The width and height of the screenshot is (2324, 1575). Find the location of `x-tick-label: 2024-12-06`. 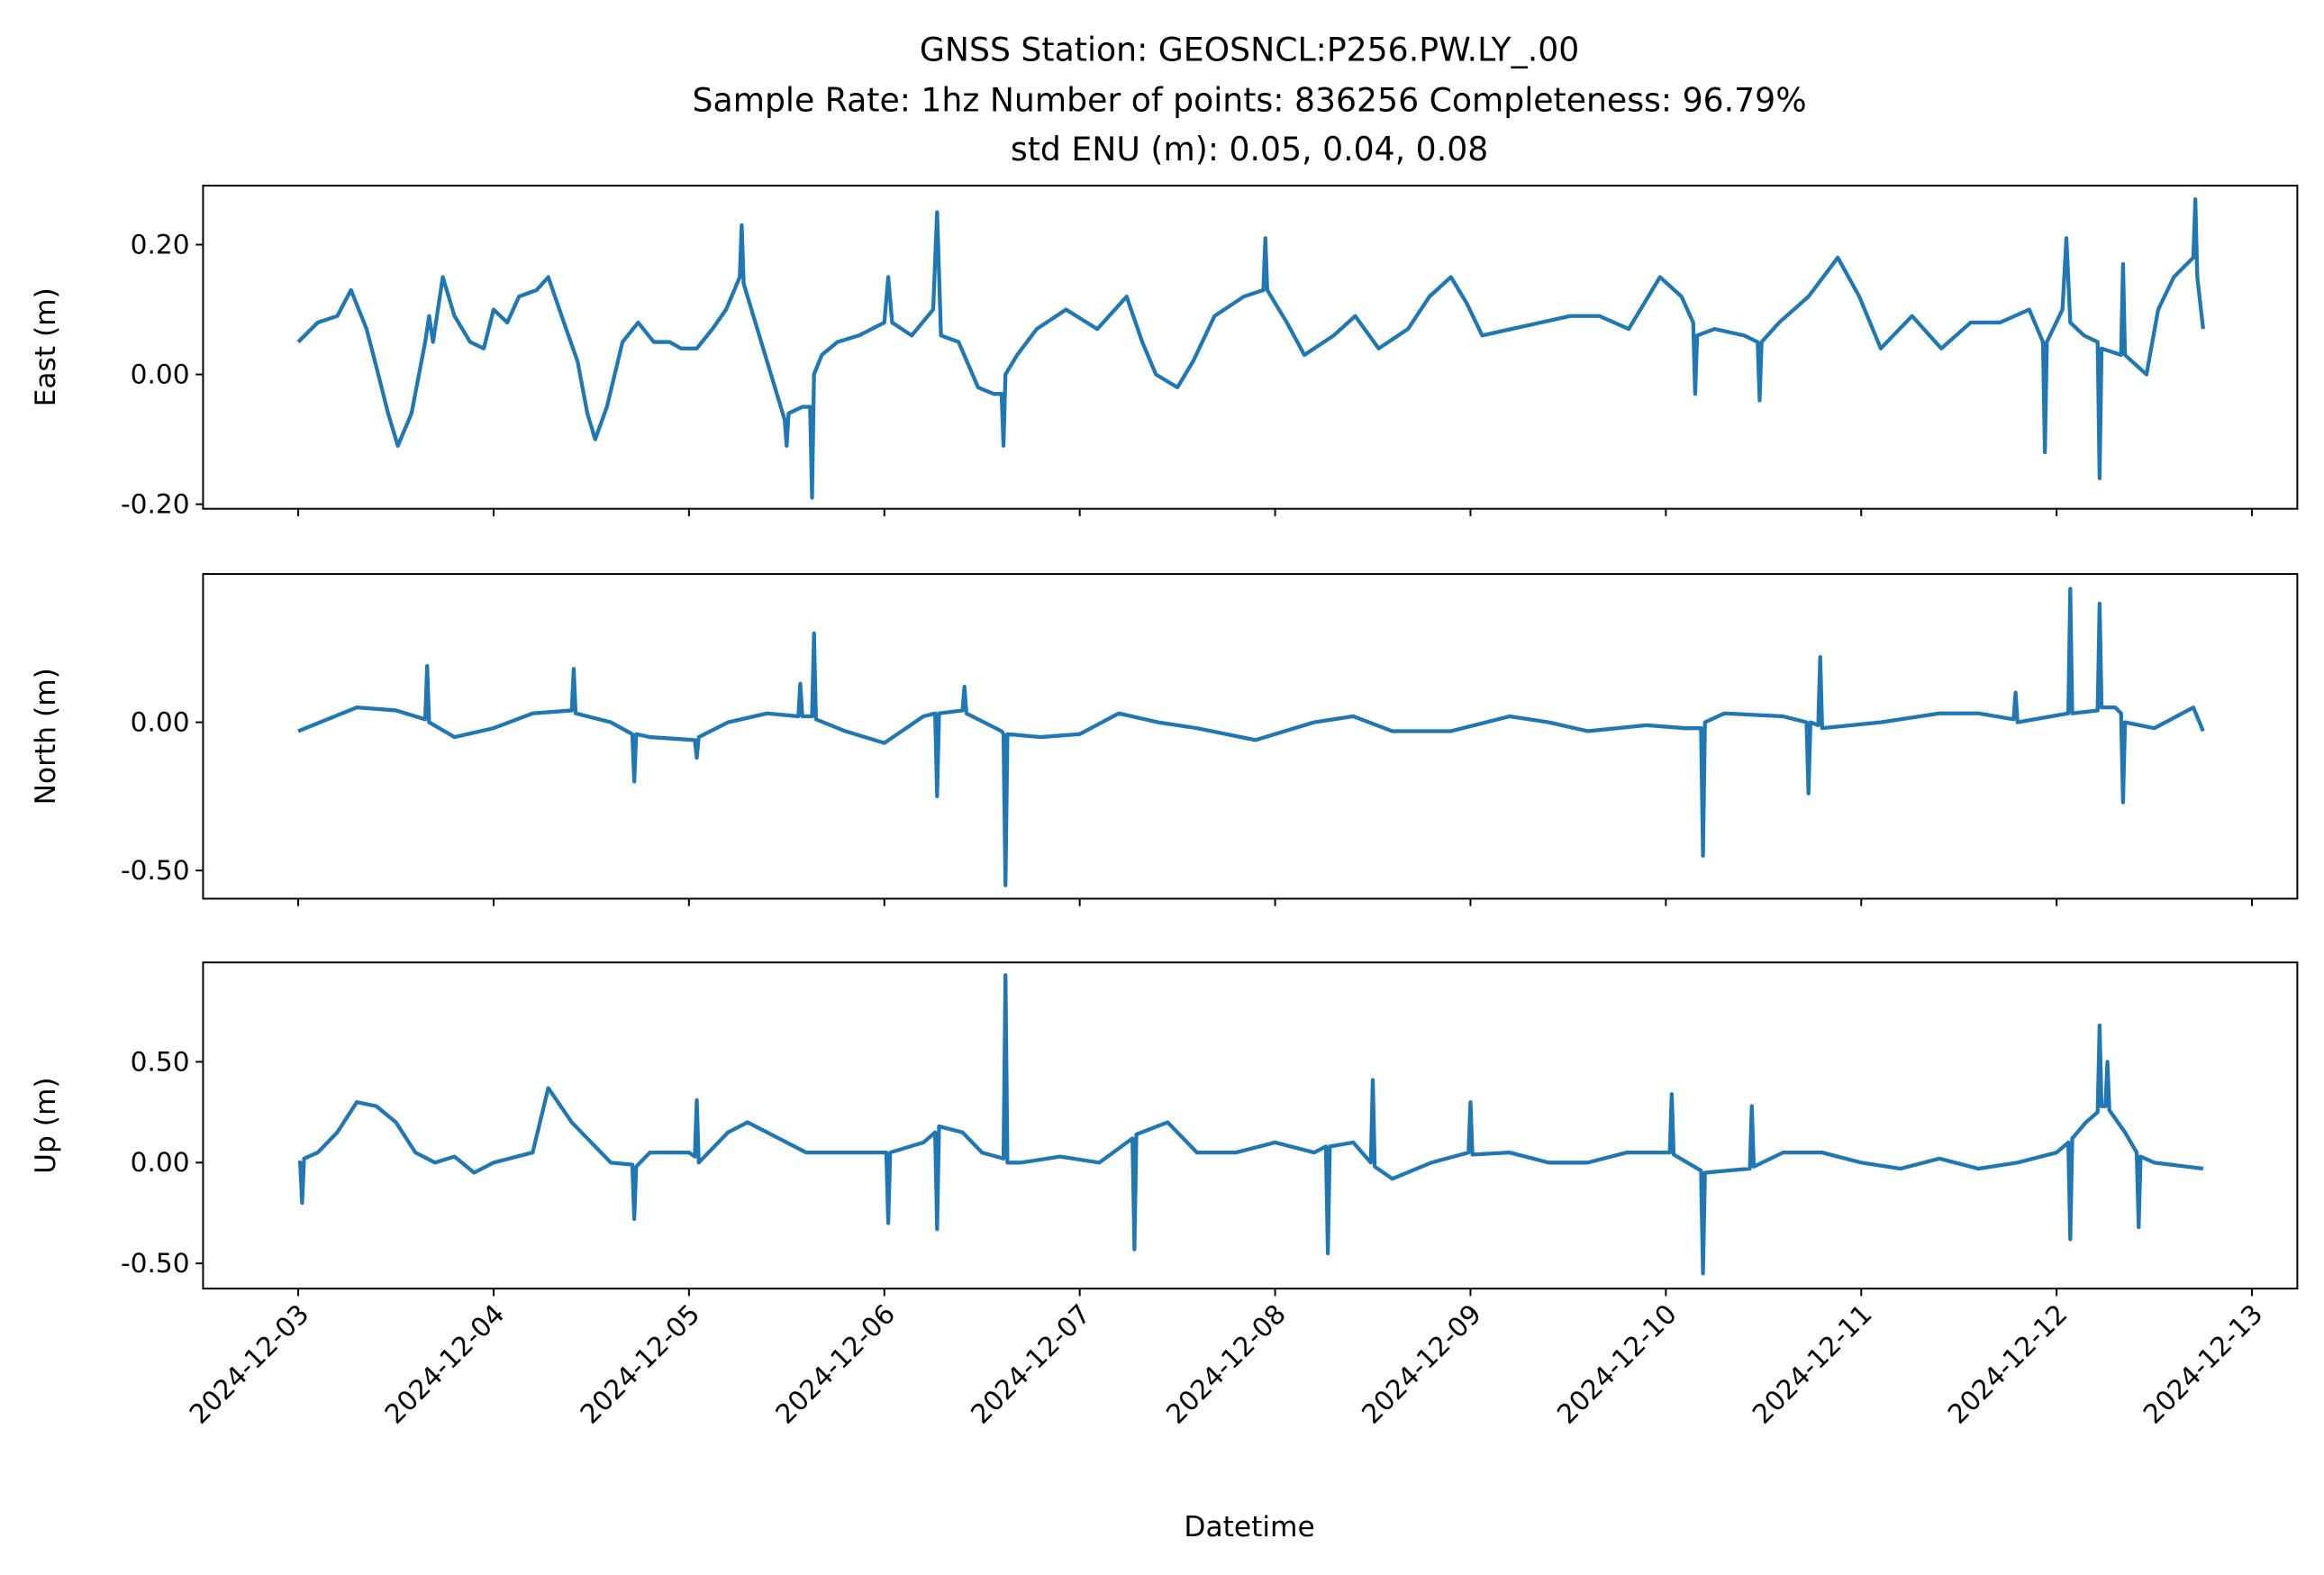

x-tick-label: 2024-12-06 is located at coordinates (836, 1364).